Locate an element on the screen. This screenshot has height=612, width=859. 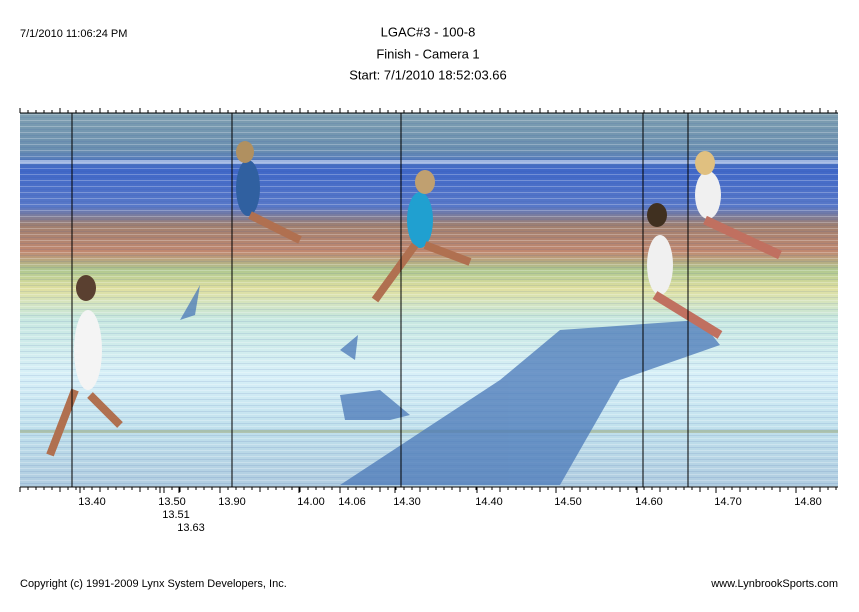
time-label: 14.70 is located at coordinates (728, 502).